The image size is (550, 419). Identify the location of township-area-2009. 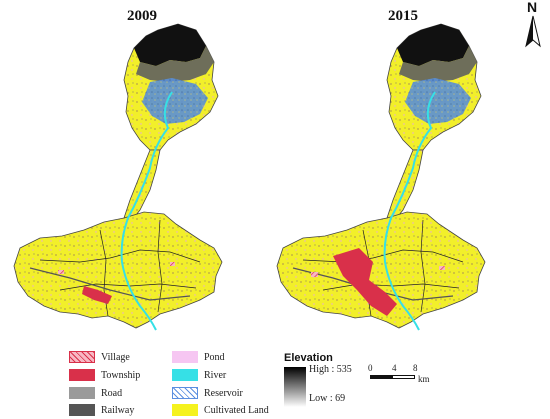
(97, 295).